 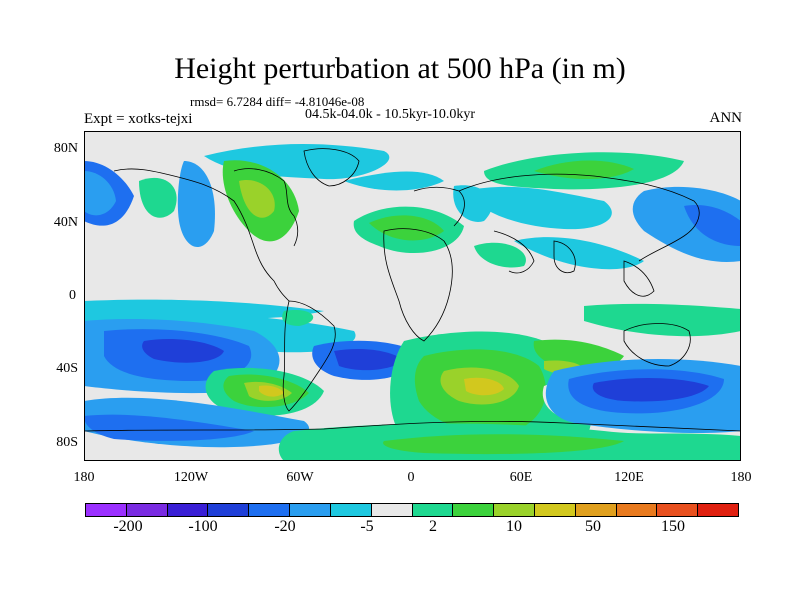 I want to click on x-label-60e: 60E, so click(x=521, y=477).